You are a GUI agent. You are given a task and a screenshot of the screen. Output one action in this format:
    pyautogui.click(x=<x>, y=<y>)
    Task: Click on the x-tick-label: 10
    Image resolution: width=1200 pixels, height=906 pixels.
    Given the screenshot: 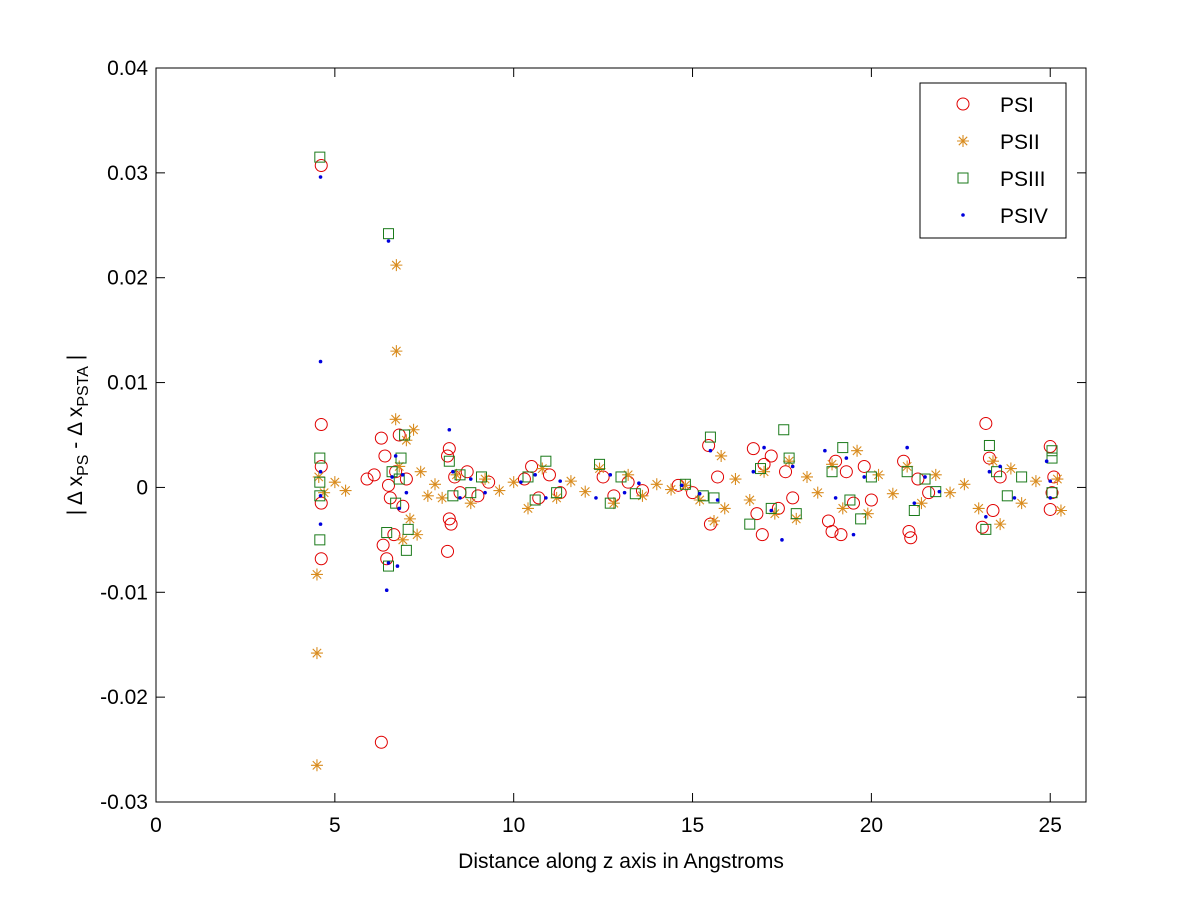 What is the action you would take?
    pyautogui.click(x=513, y=825)
    